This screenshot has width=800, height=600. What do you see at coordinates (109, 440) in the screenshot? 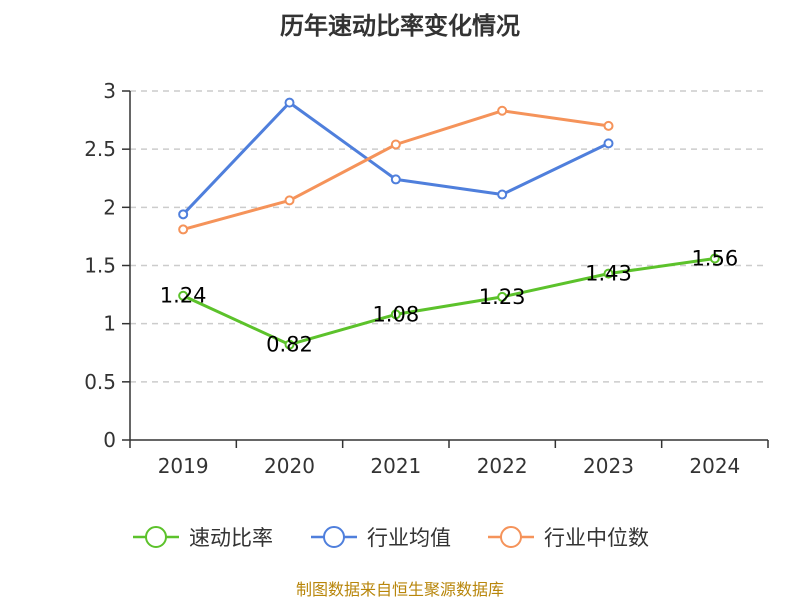
I see `y-tick-label: 0` at bounding box center [109, 440].